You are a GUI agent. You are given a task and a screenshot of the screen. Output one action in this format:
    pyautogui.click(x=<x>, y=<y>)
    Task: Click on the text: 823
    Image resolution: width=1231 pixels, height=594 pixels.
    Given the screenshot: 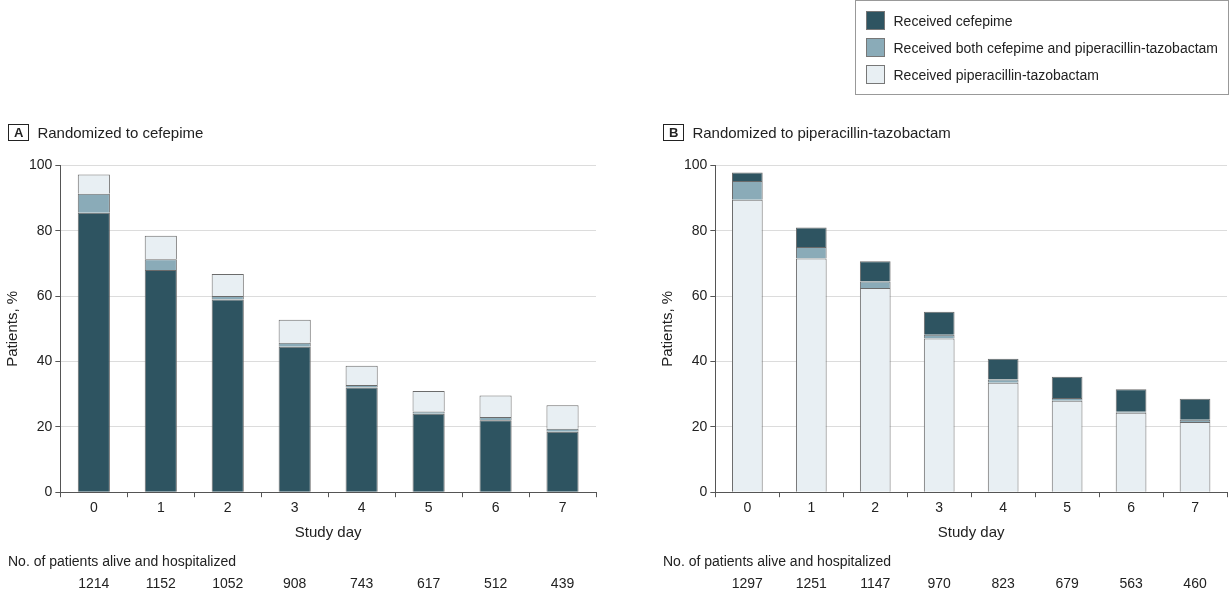 What is the action you would take?
    pyautogui.click(x=1003, y=583)
    